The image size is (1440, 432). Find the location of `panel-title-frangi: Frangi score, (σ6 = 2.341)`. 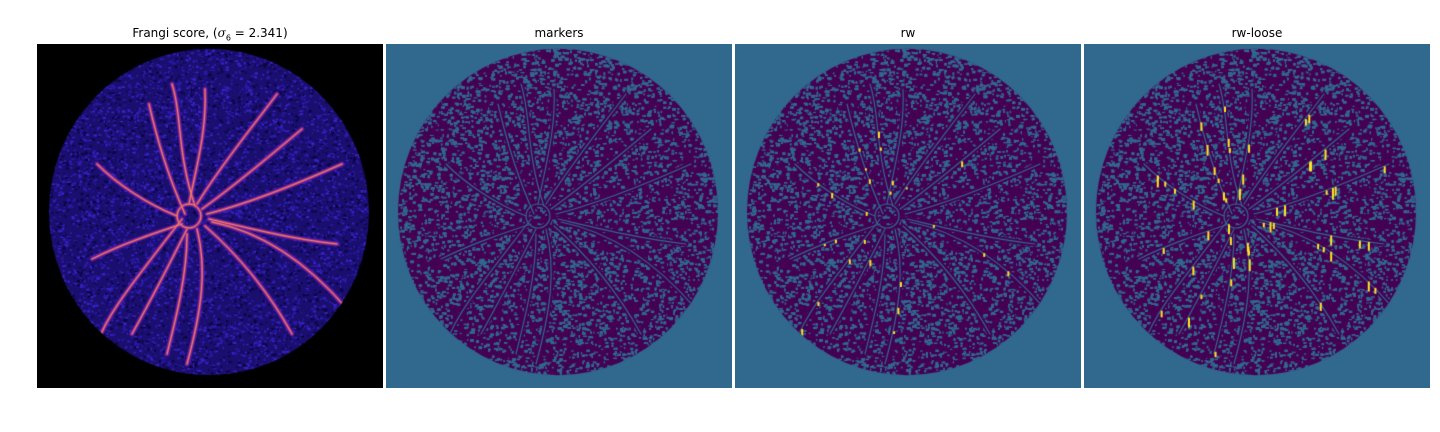

panel-title-frangi: Frangi score, (σ6 = 2.341) is located at coordinates (210, 34).